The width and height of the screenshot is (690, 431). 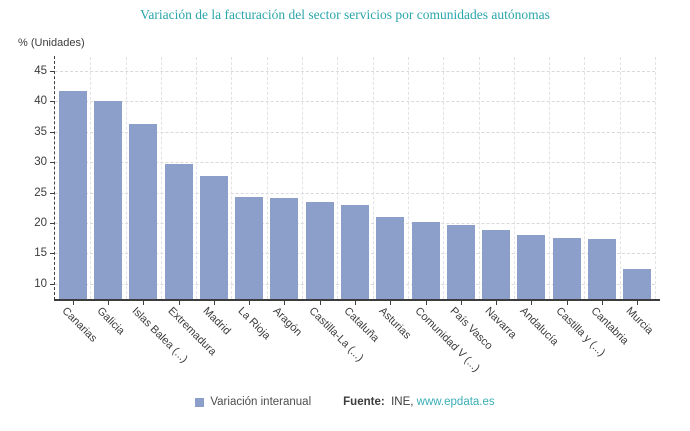 I want to click on x-axis-tick-label: Aragón, so click(x=287, y=322).